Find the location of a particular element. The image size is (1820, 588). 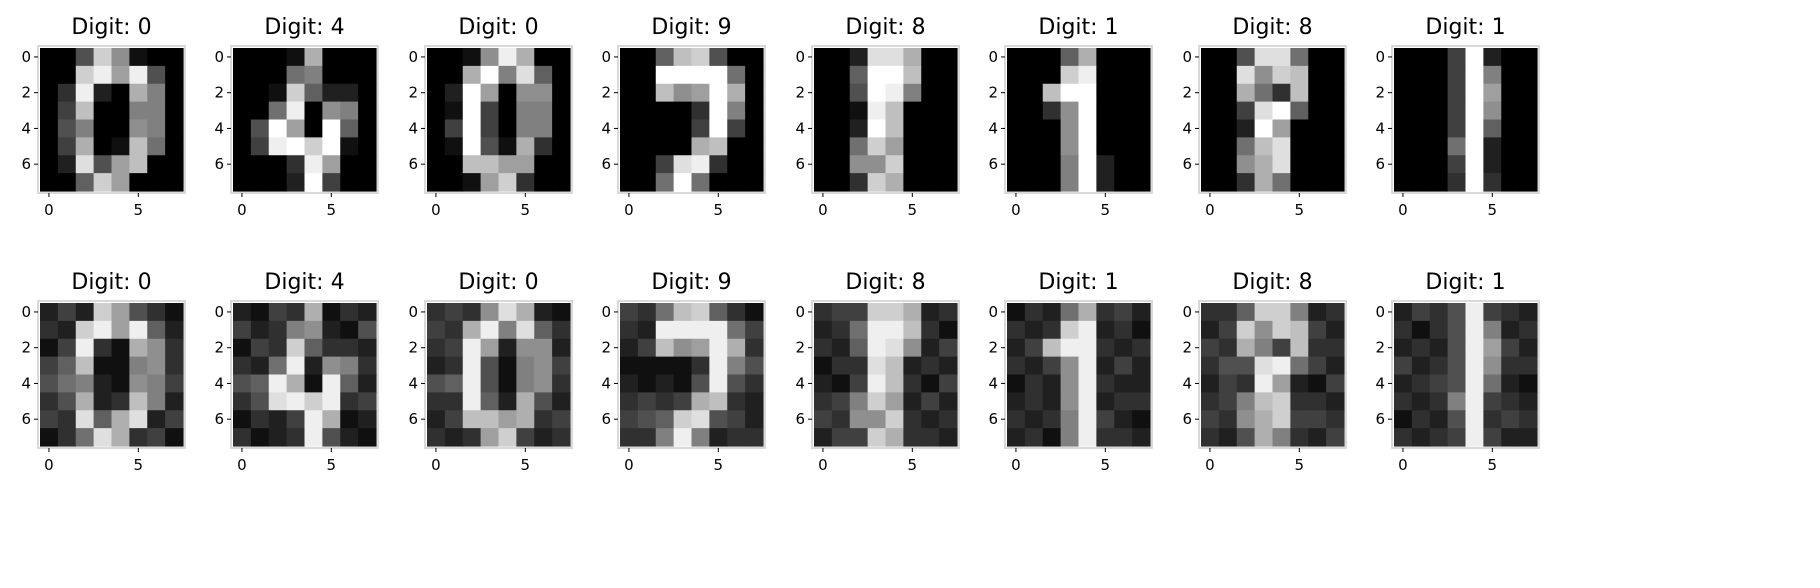

y-tick-label: 0 is located at coordinates (1380, 312).